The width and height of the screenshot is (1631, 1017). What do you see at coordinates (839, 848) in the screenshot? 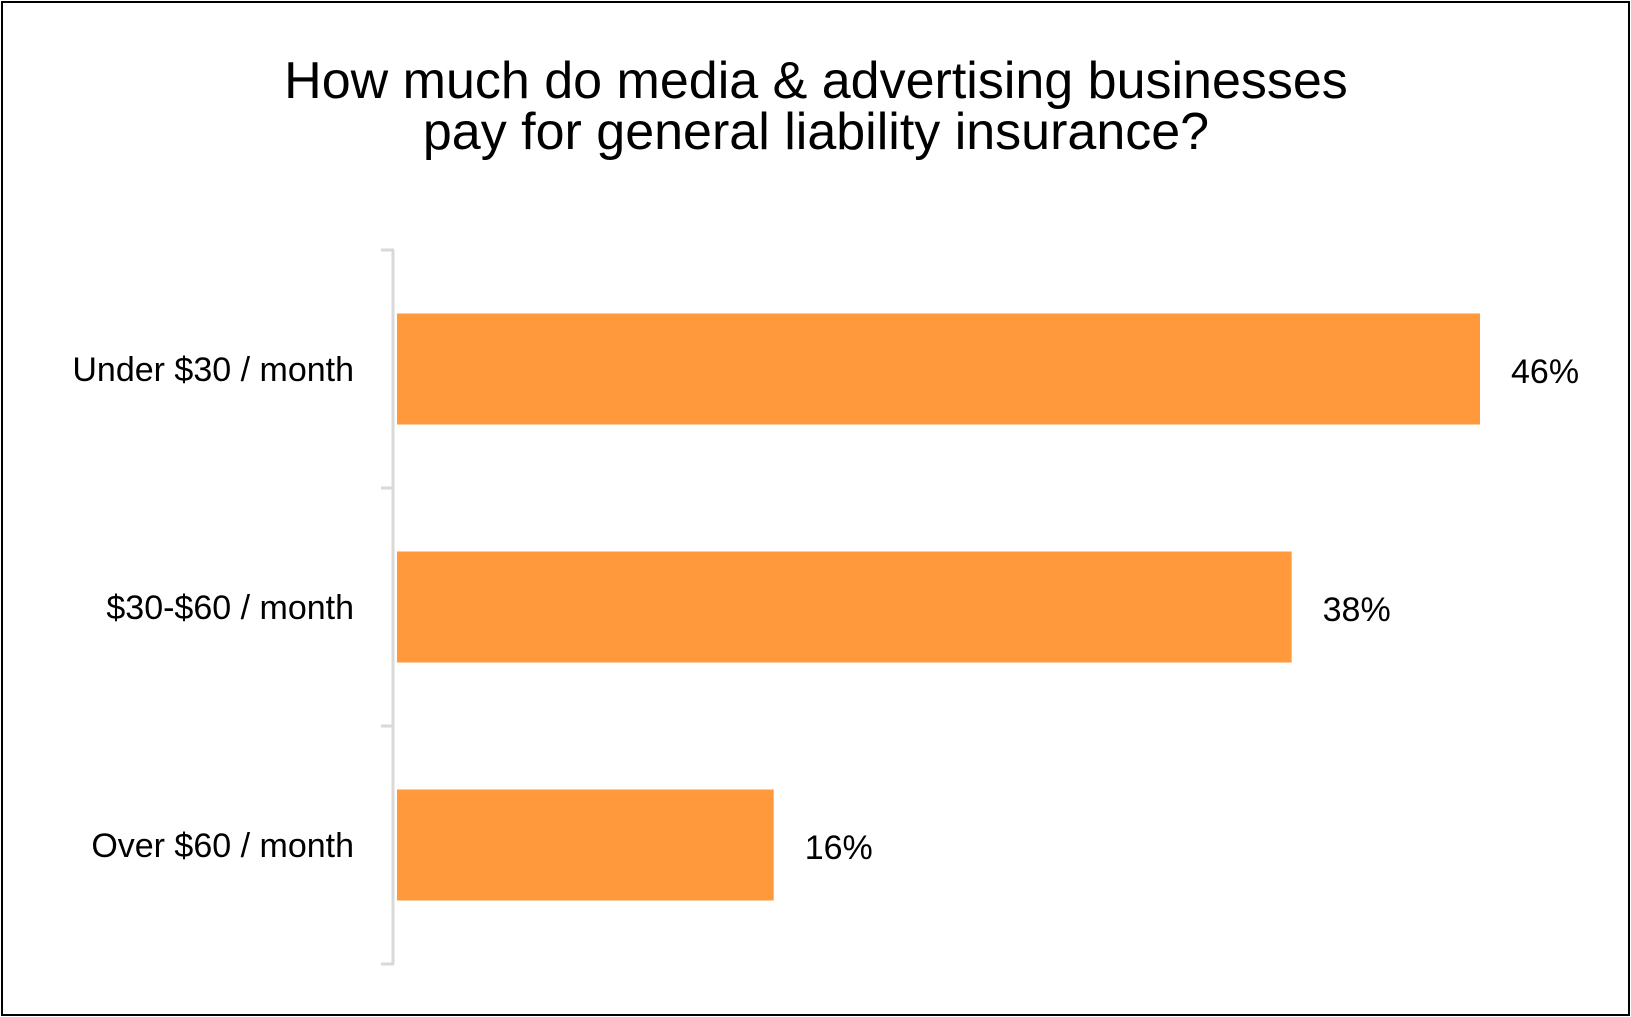
I see `data-label: 16%` at bounding box center [839, 848].